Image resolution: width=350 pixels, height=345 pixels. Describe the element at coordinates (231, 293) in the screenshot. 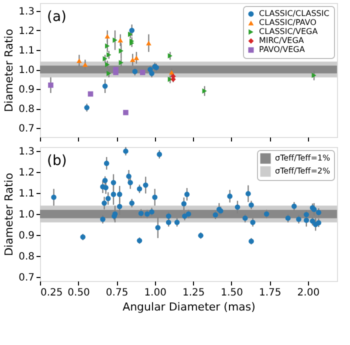

I see `x-tick-label: 1.50` at that location.